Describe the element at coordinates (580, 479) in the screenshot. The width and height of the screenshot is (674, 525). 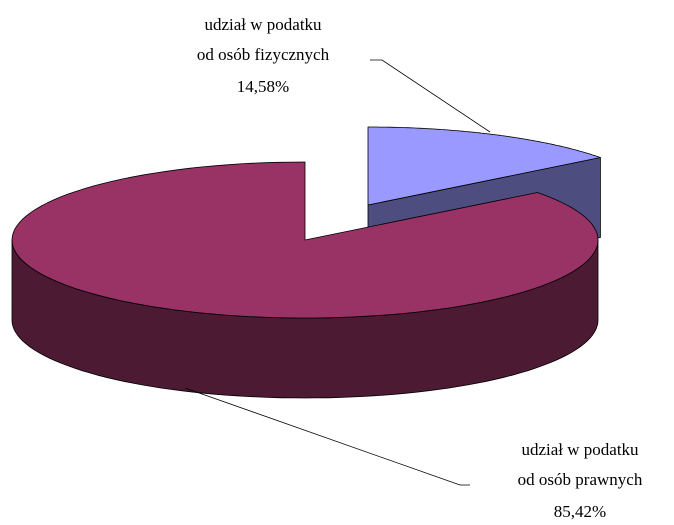
I see `slice-label: od osób prawnych` at that location.